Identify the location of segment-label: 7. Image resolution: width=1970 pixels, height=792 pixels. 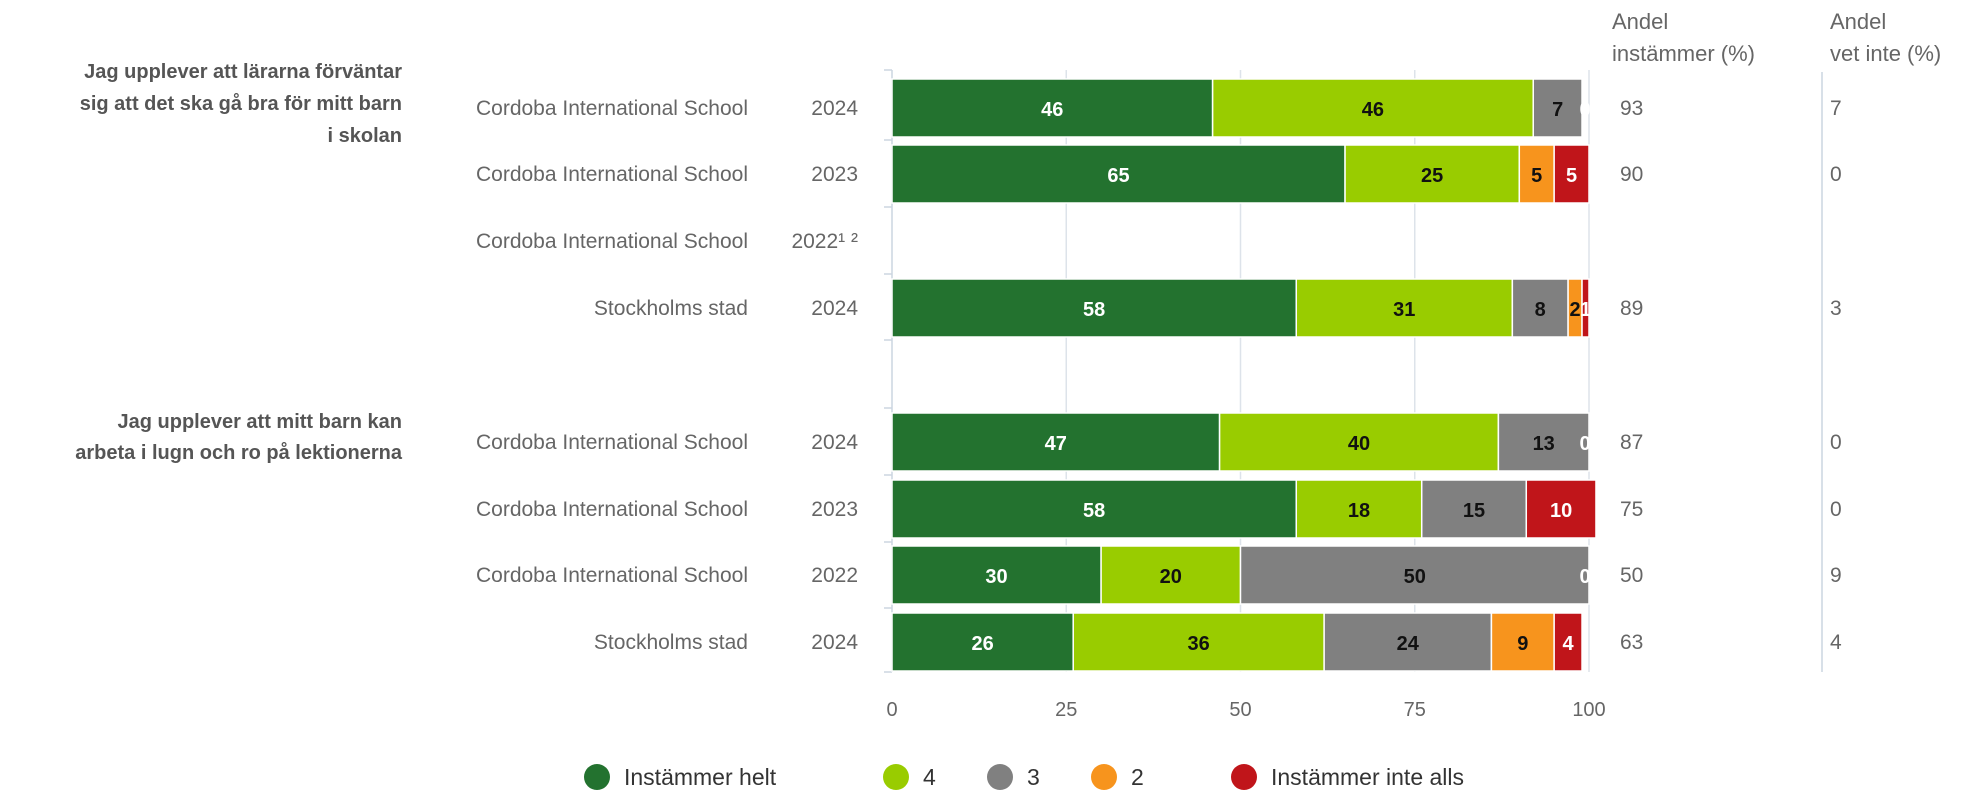
(1557, 110).